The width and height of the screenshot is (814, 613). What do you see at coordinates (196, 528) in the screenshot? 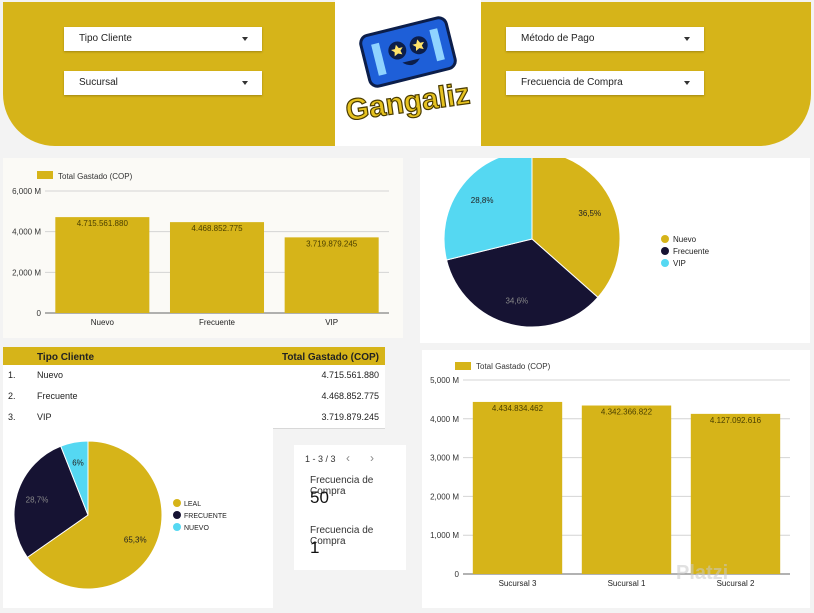
I see `legend-label: NUEVO` at bounding box center [196, 528].